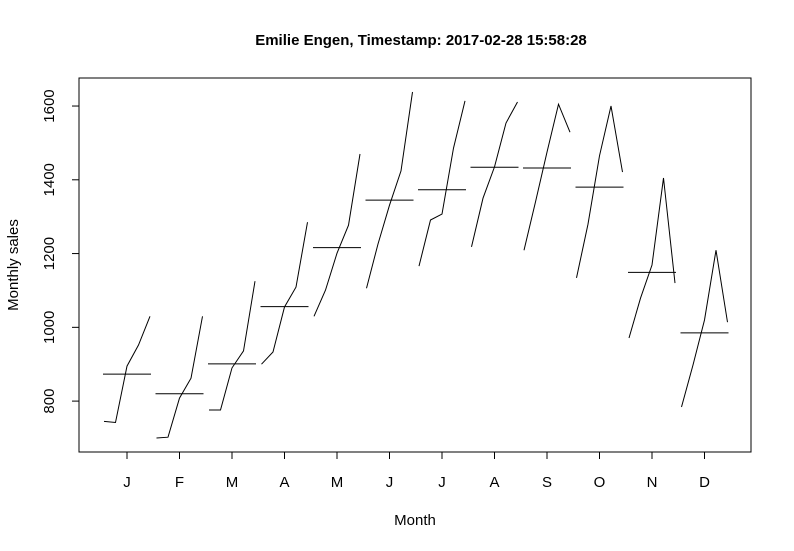  I want to click on y-tick-label: 1200, so click(49, 253).